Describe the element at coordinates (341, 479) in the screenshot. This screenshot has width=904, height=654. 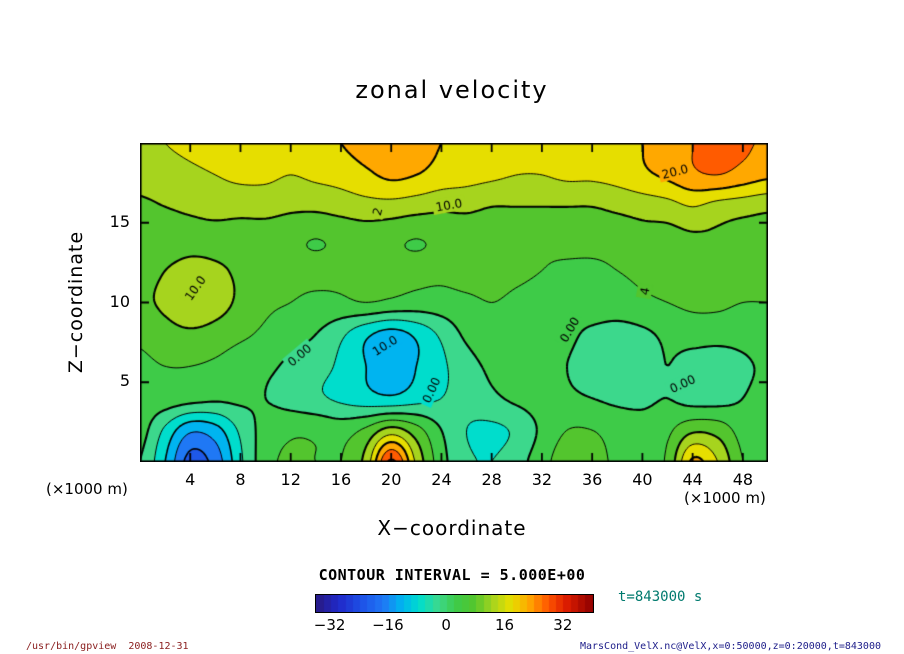
I see `x-tick-label: 16` at that location.